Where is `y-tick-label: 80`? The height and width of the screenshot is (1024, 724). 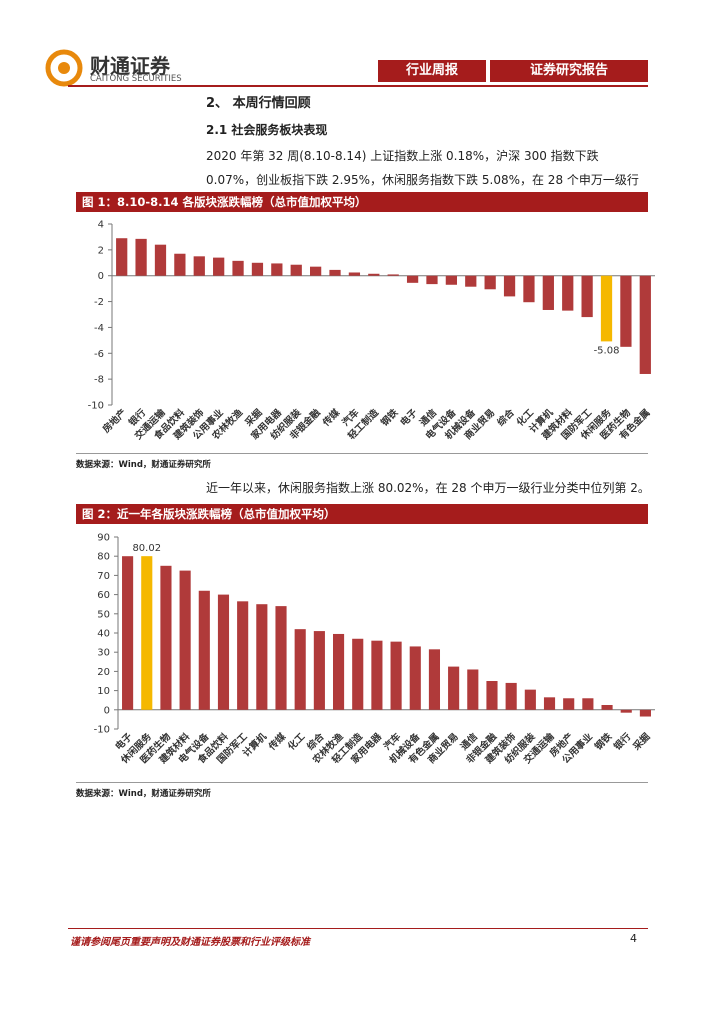 y-tick-label: 80 is located at coordinates (103, 557).